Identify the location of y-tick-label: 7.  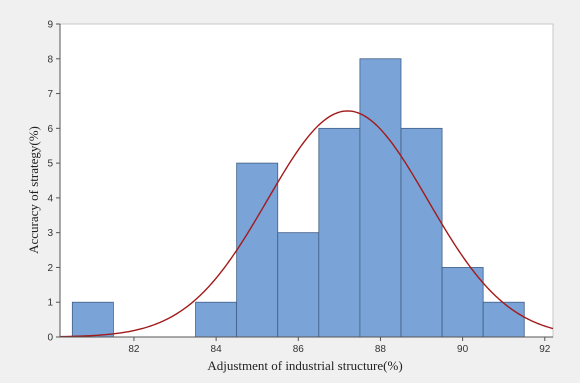
(50, 94).